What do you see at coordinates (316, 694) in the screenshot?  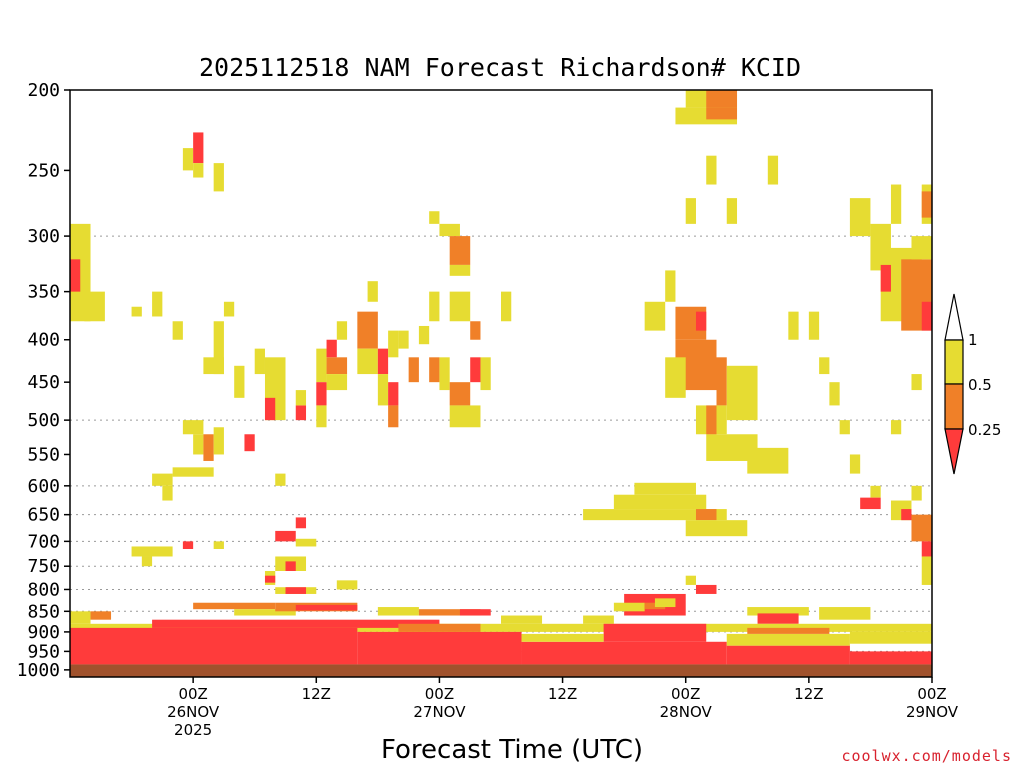 I see `x-tick-label-1-1: 12Z` at bounding box center [316, 694].